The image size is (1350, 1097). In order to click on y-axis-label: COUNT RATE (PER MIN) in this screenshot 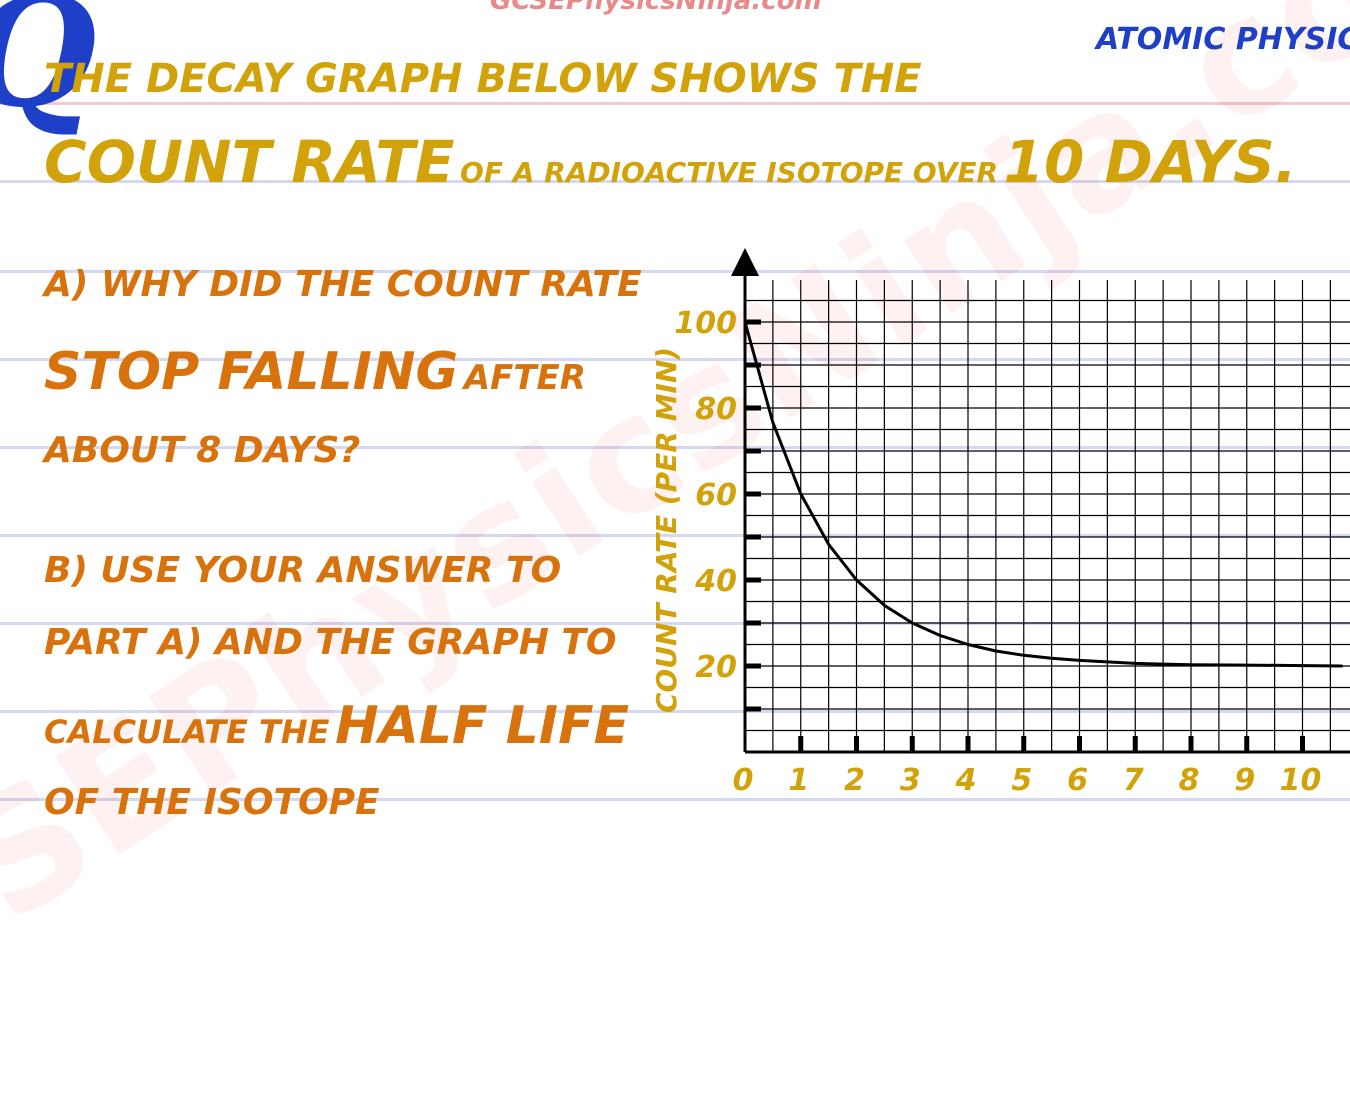, I will do `click(666, 530)`.